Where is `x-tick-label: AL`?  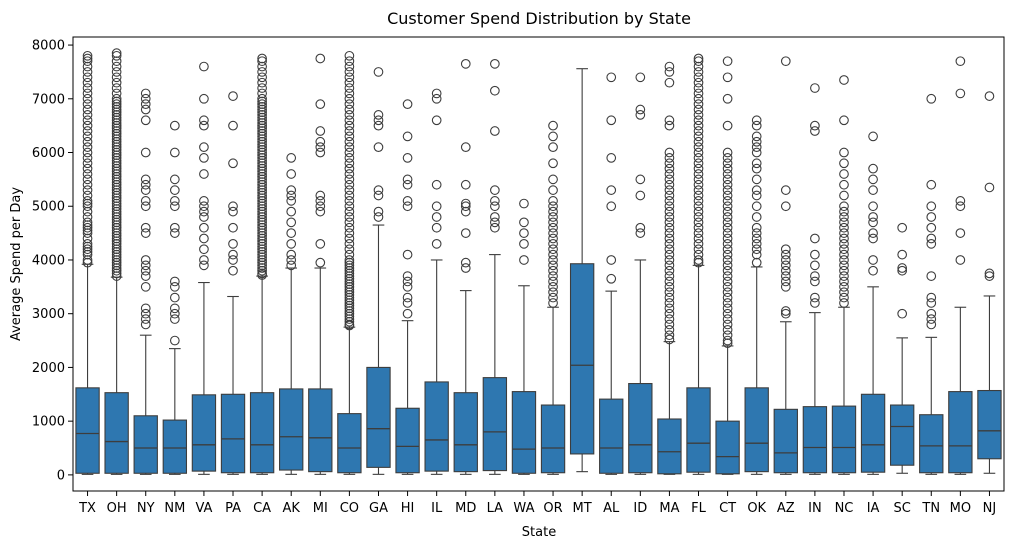
x-tick-label: AL is located at coordinates (611, 508).